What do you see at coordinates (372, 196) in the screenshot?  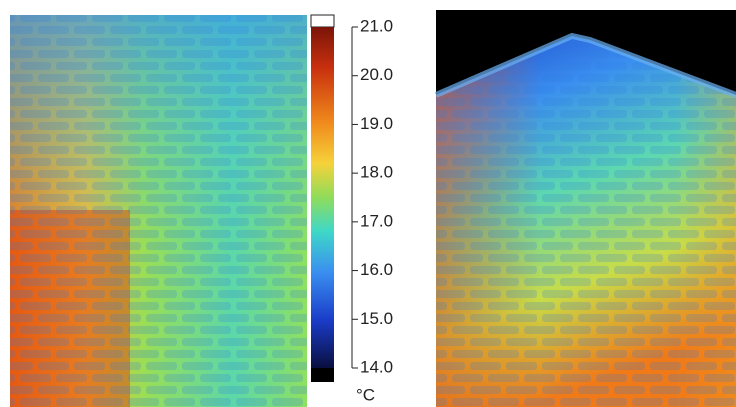 I see `colorbar-ticks: 21.0 20.0 19.0 18.0 17.0 16.0 15.0 14.0` at bounding box center [372, 196].